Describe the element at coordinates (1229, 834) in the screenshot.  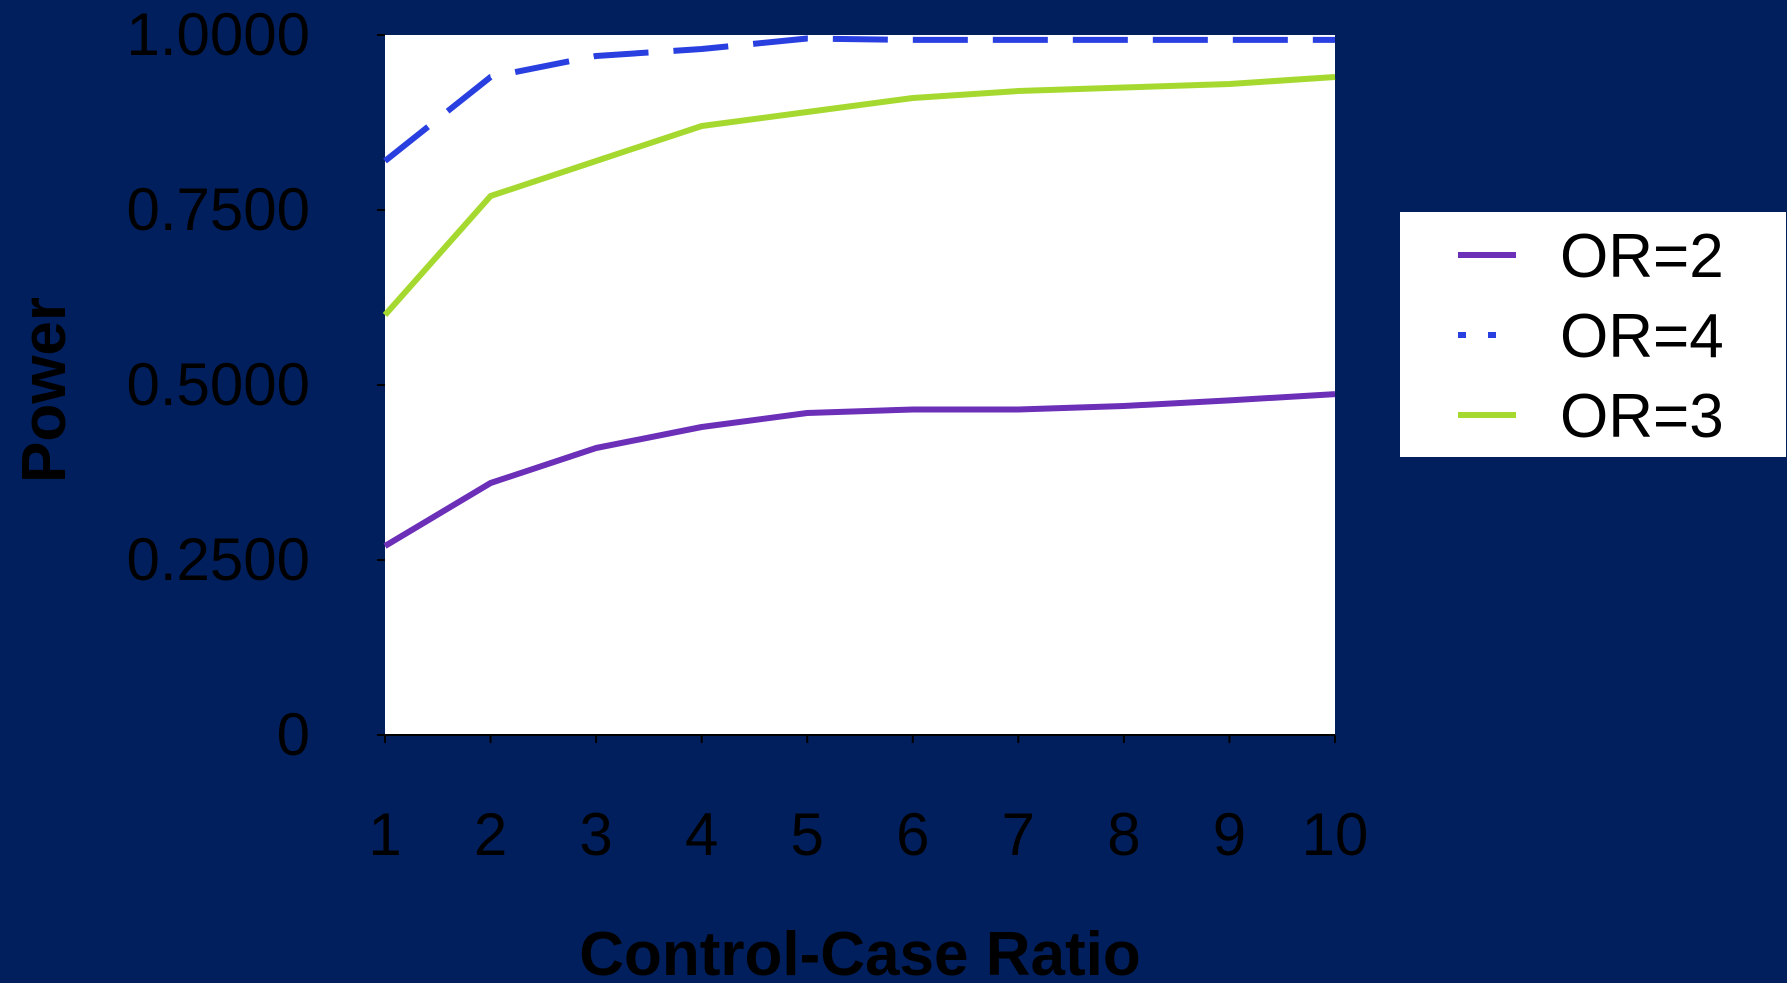
I see `x-tick-label: 9` at that location.